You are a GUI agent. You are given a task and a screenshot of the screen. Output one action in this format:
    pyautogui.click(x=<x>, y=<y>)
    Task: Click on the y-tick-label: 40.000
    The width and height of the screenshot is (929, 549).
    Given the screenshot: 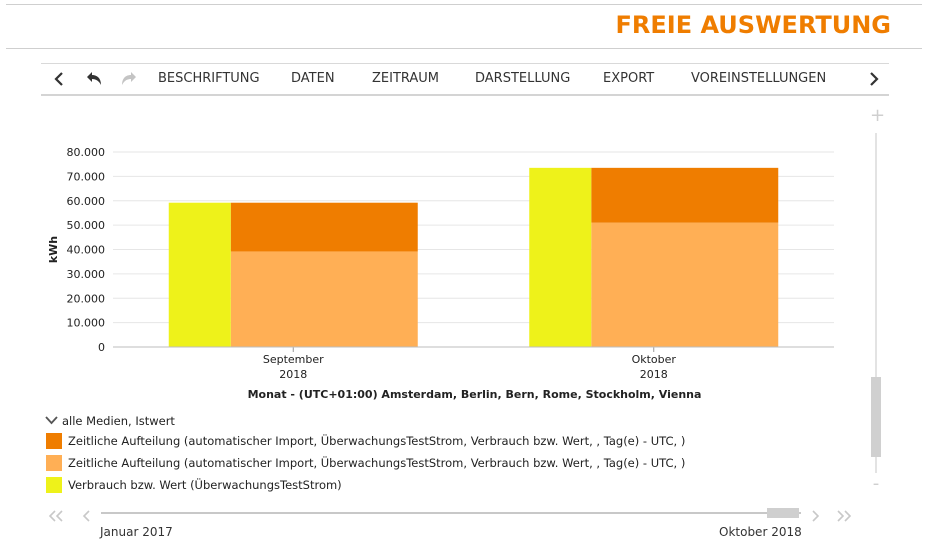 What is the action you would take?
    pyautogui.click(x=86, y=250)
    